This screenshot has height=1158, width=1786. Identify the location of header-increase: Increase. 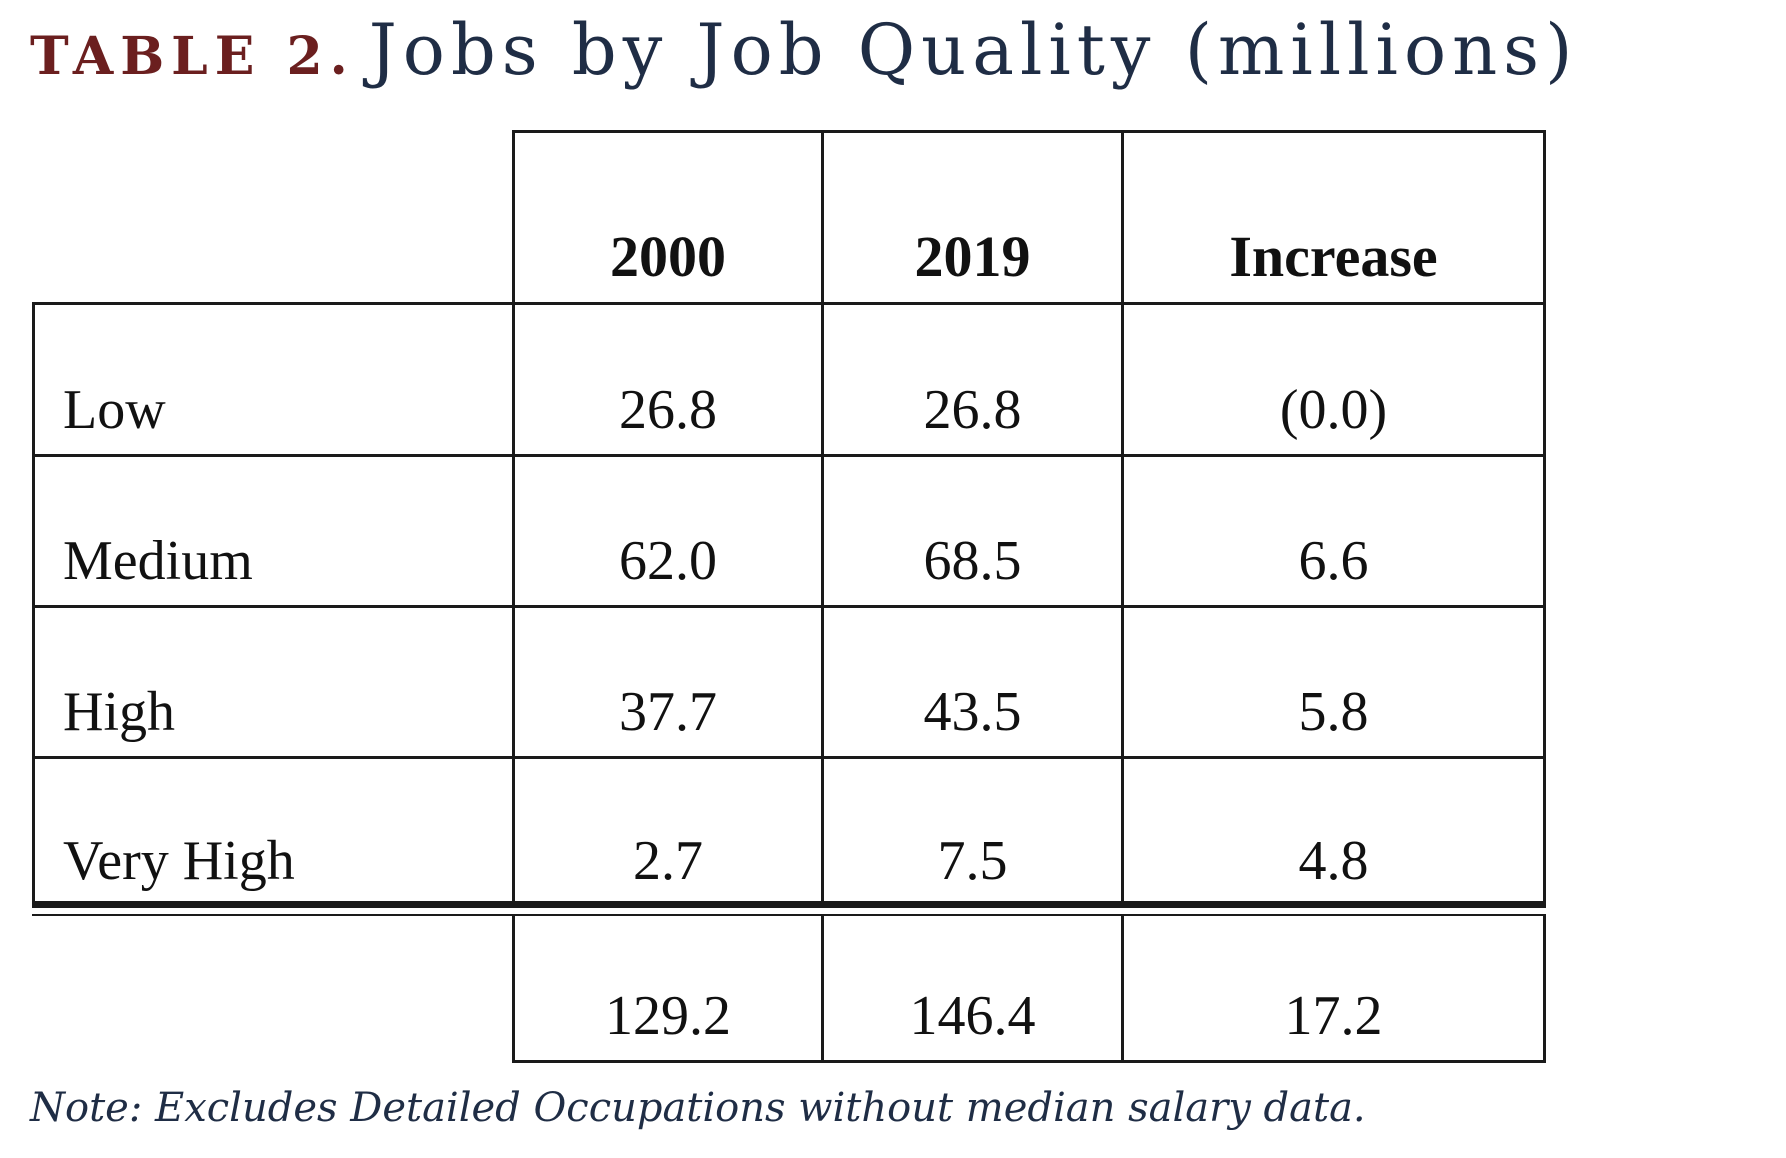
(1333, 256).